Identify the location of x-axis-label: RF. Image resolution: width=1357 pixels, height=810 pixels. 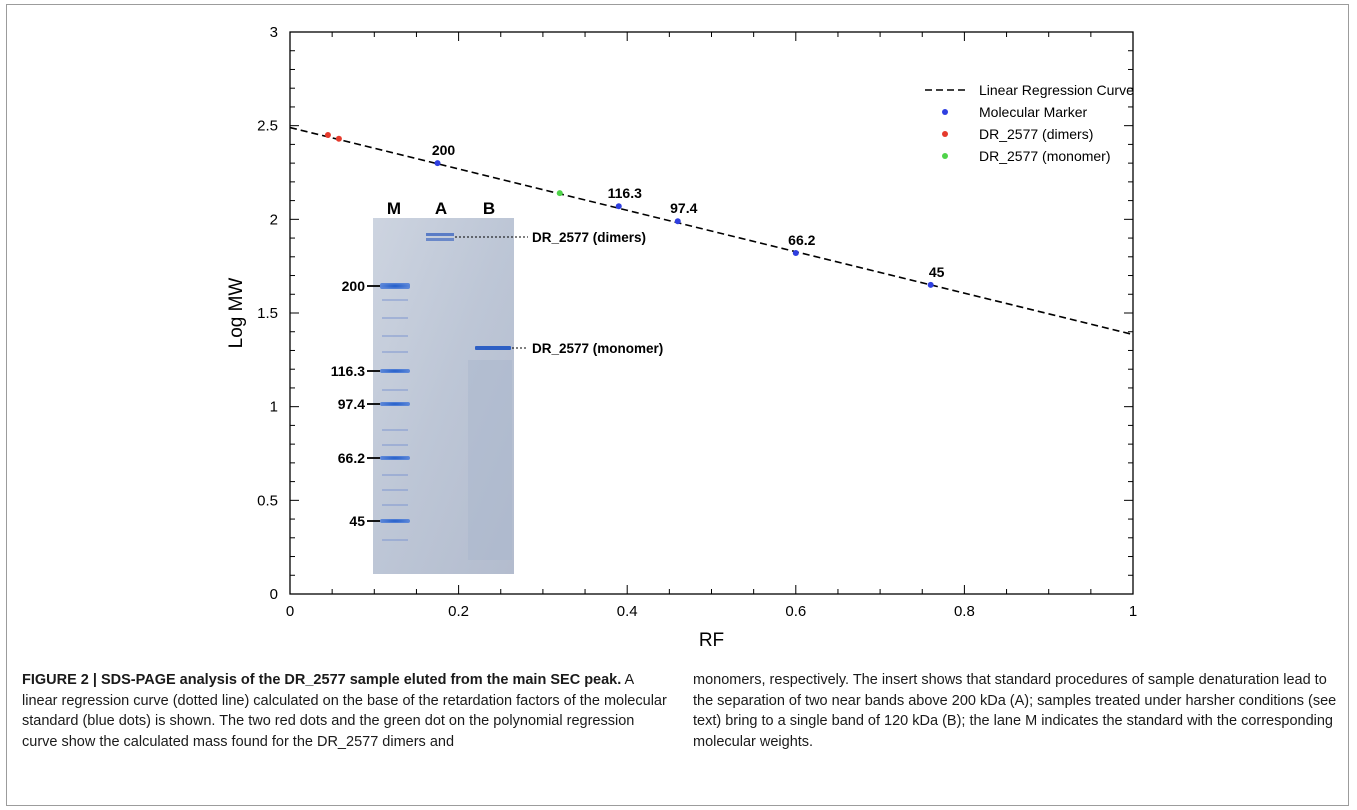
(711, 640).